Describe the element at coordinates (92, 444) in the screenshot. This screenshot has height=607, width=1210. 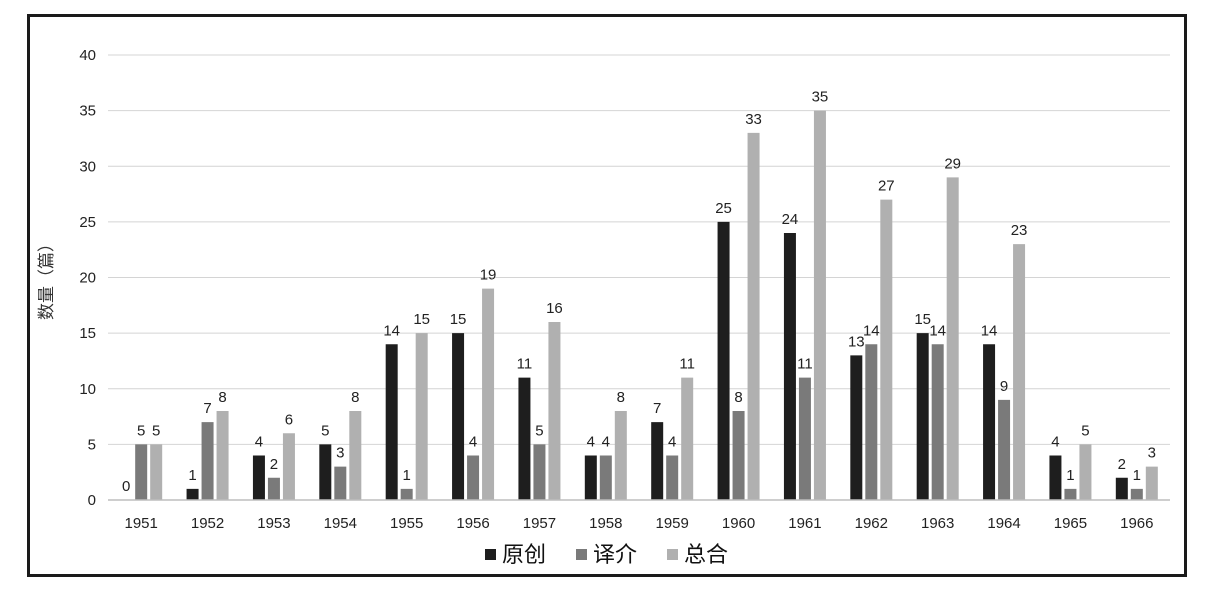
I see `y-tick-label-1: 5` at that location.